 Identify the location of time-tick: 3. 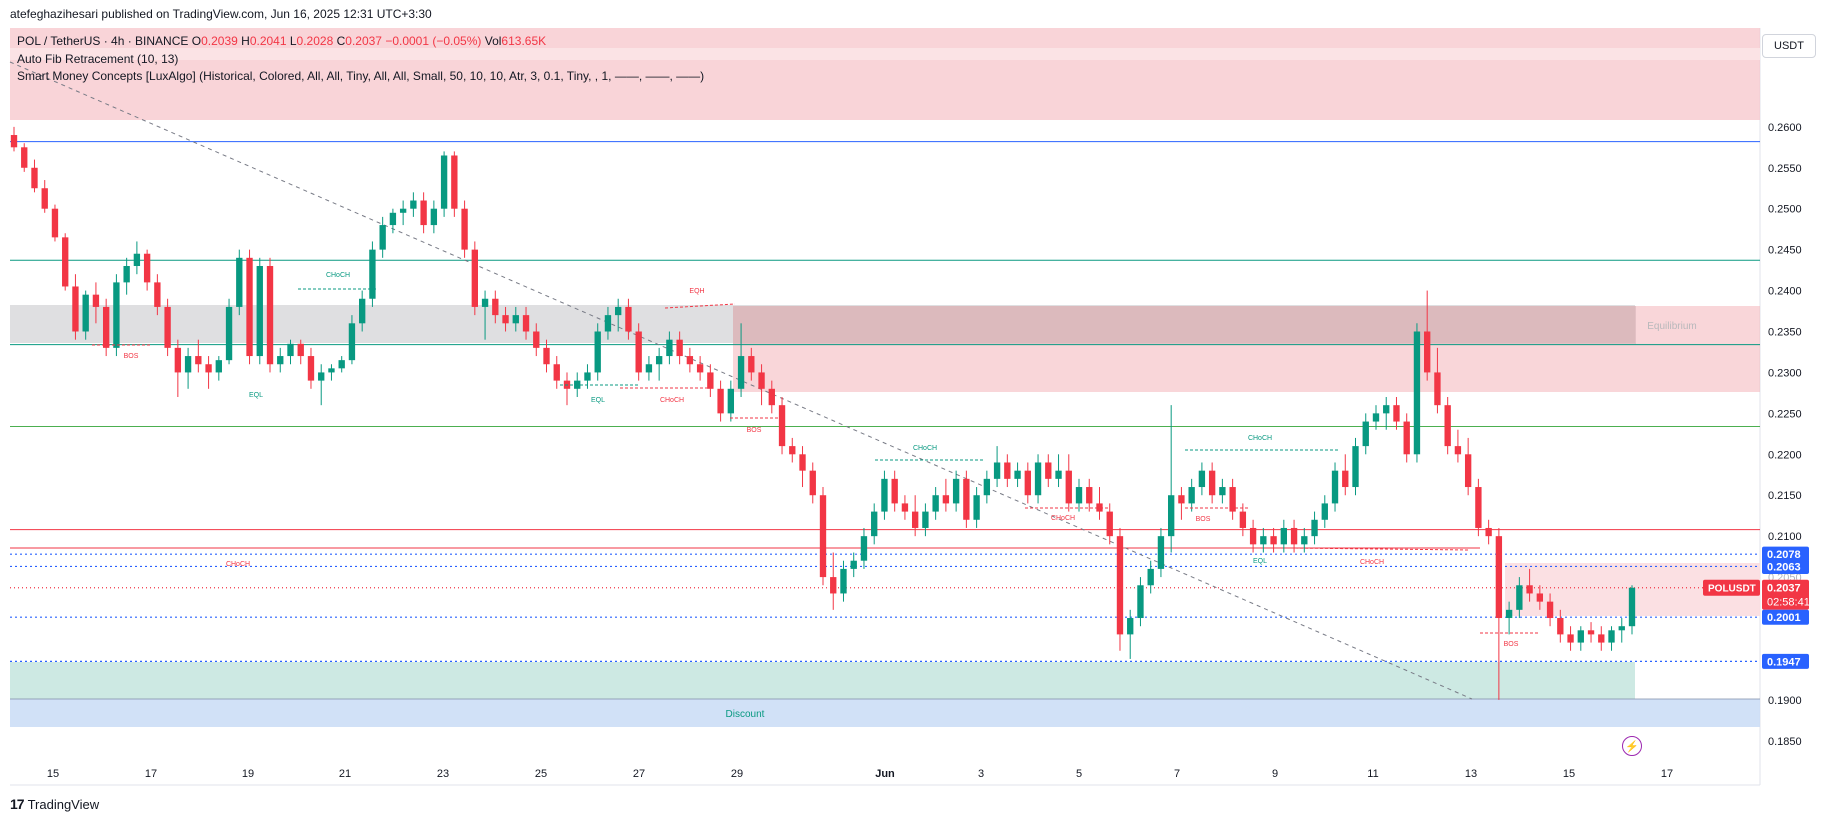
(981, 774).